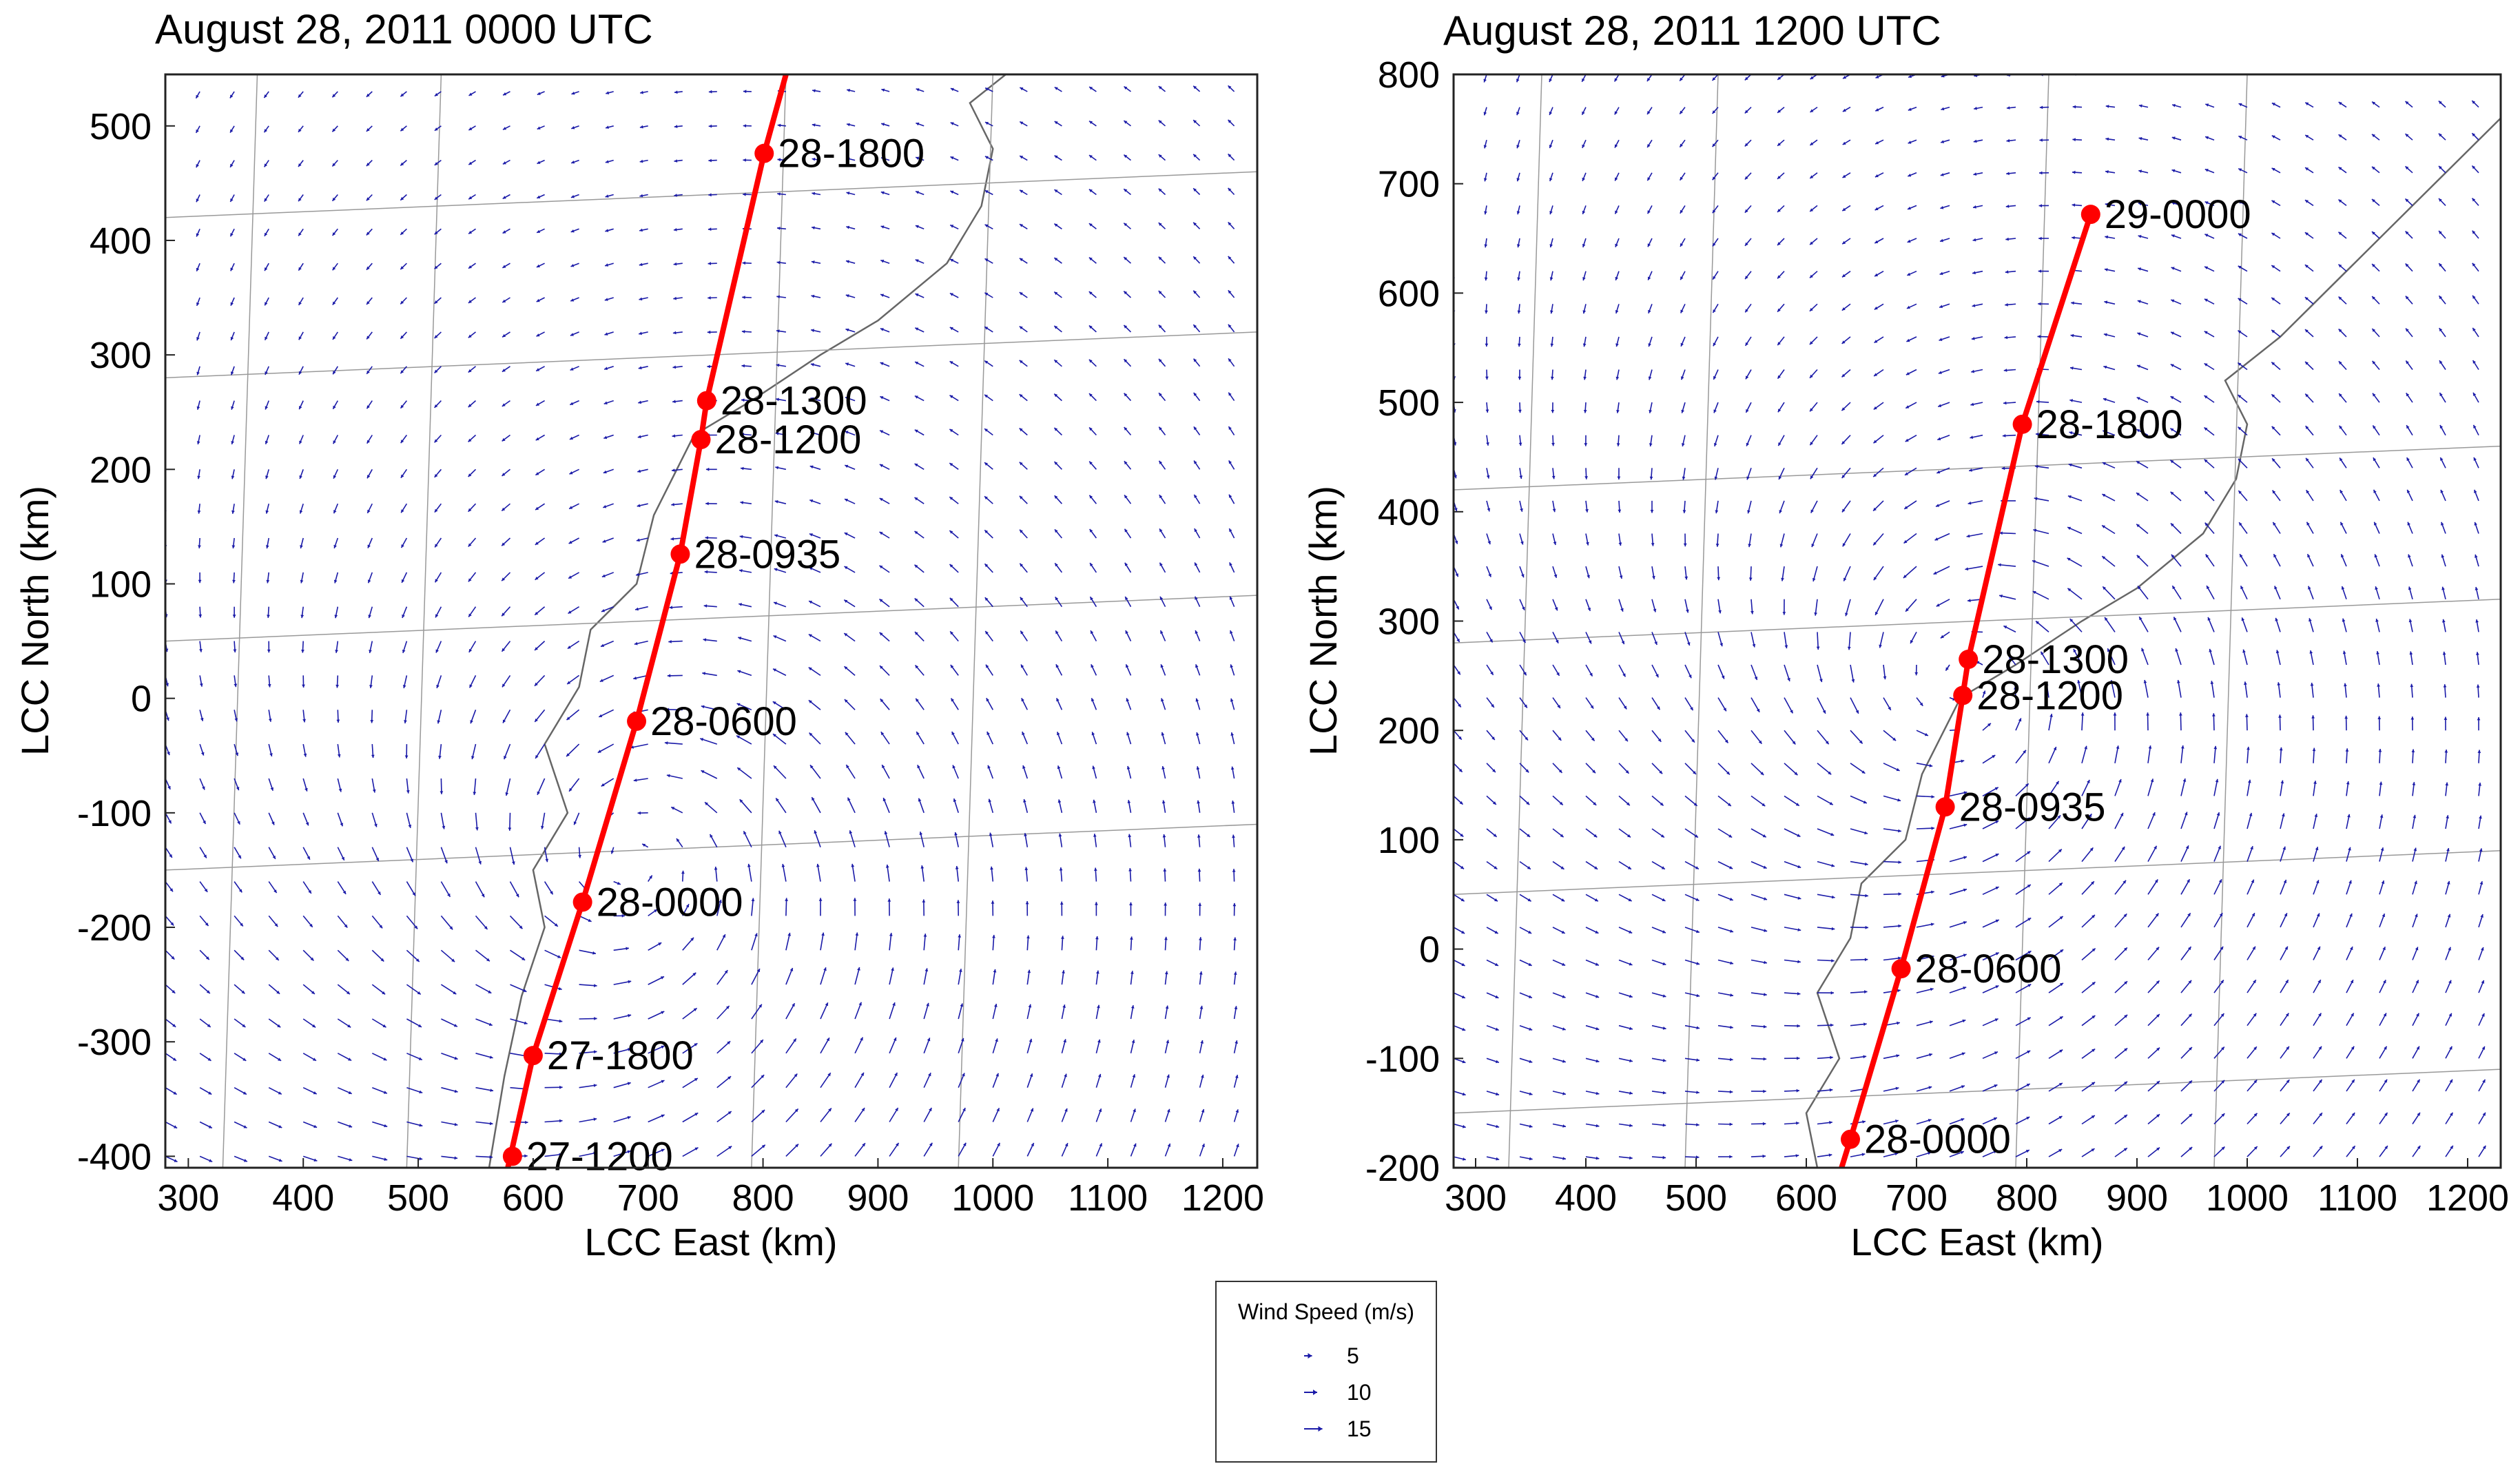 The height and width of the screenshot is (1475, 2520). What do you see at coordinates (1850, 1139) in the screenshot?
I see `track-point-marker` at bounding box center [1850, 1139].